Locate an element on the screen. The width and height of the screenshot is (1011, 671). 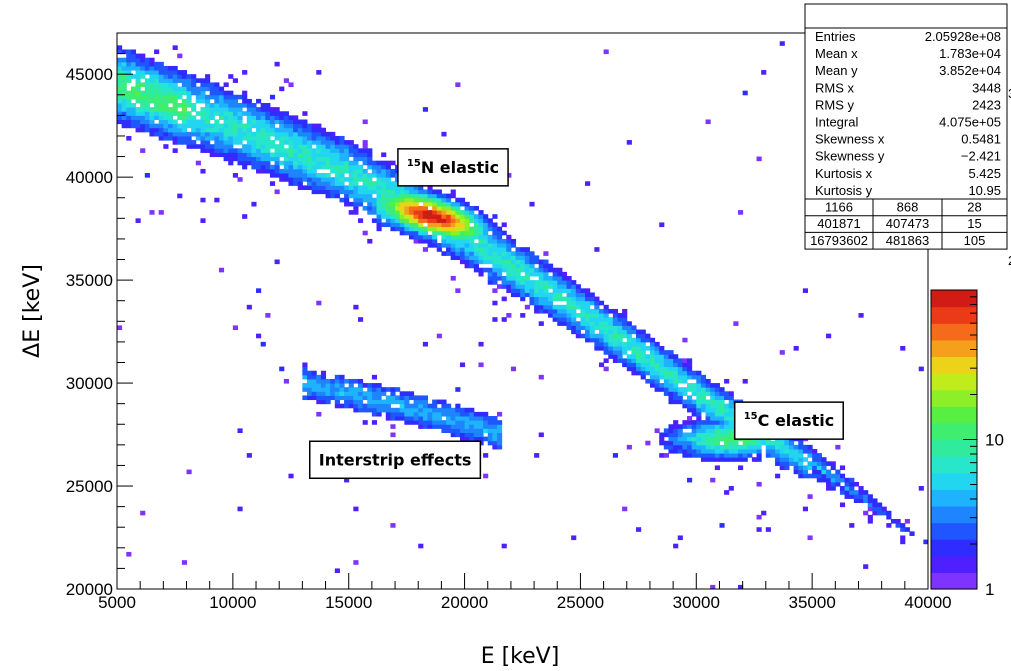
stats-grid-cell: 1166 is located at coordinates (839, 207).